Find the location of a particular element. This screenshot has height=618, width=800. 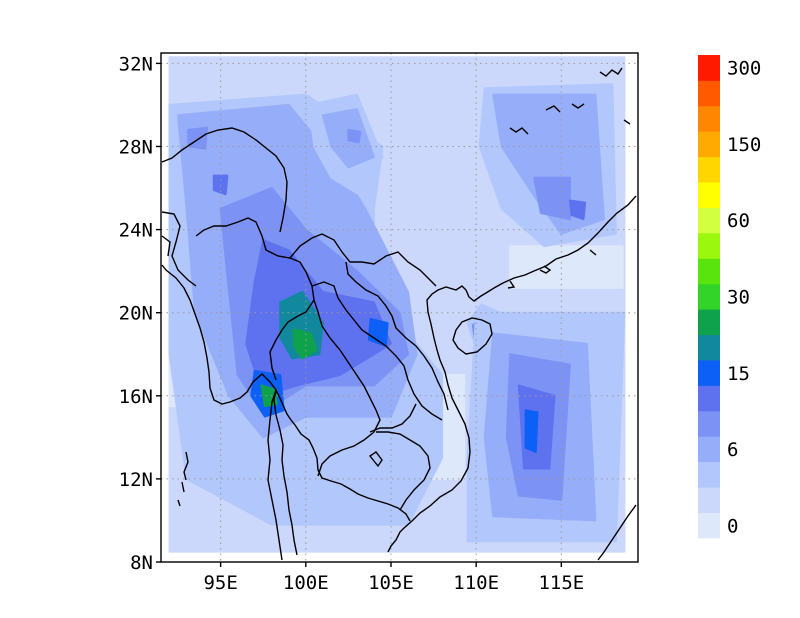

coastline-southeast-china-inlets is located at coordinates (552, 269).